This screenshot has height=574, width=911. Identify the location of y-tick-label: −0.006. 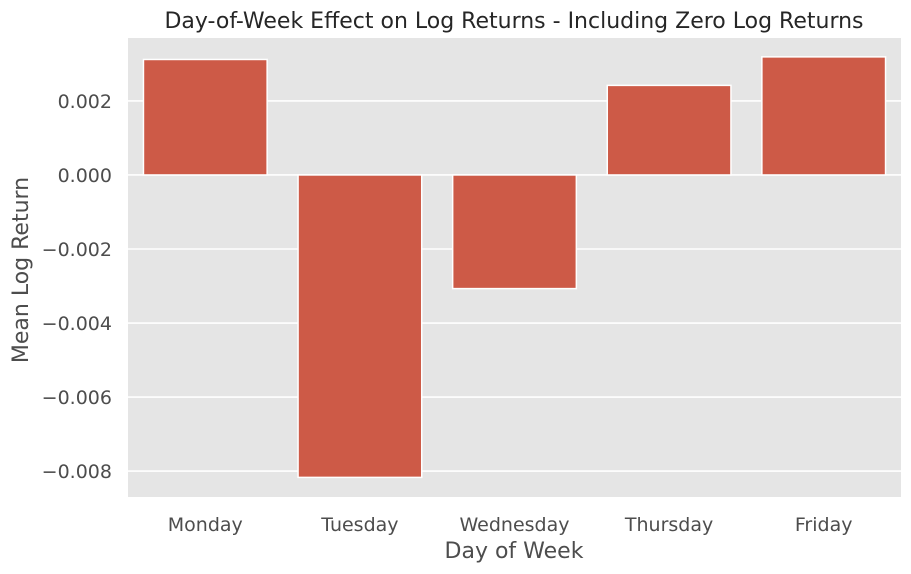
(77, 398).